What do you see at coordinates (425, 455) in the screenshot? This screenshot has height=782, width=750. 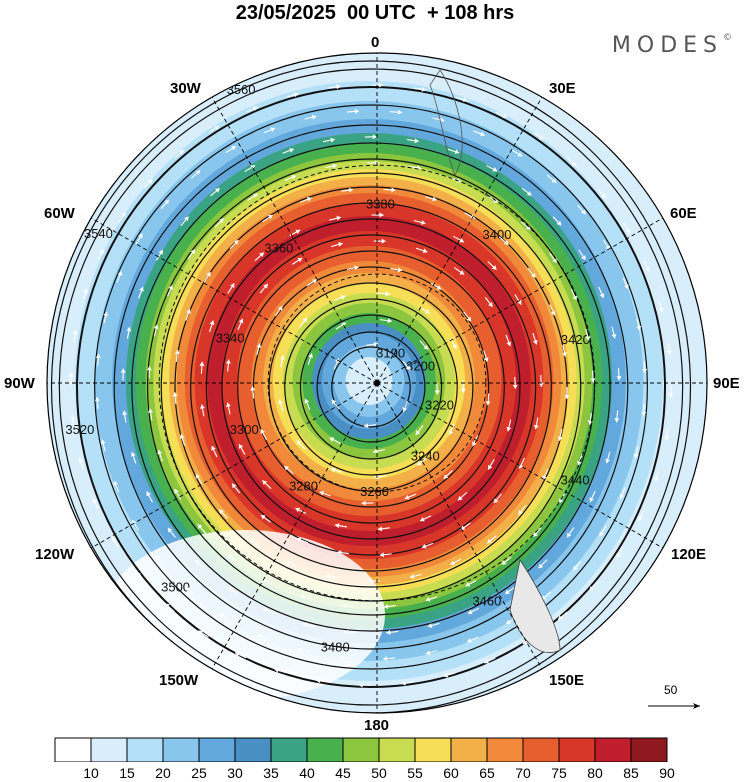 I see `contour-label: 3240` at bounding box center [425, 455].